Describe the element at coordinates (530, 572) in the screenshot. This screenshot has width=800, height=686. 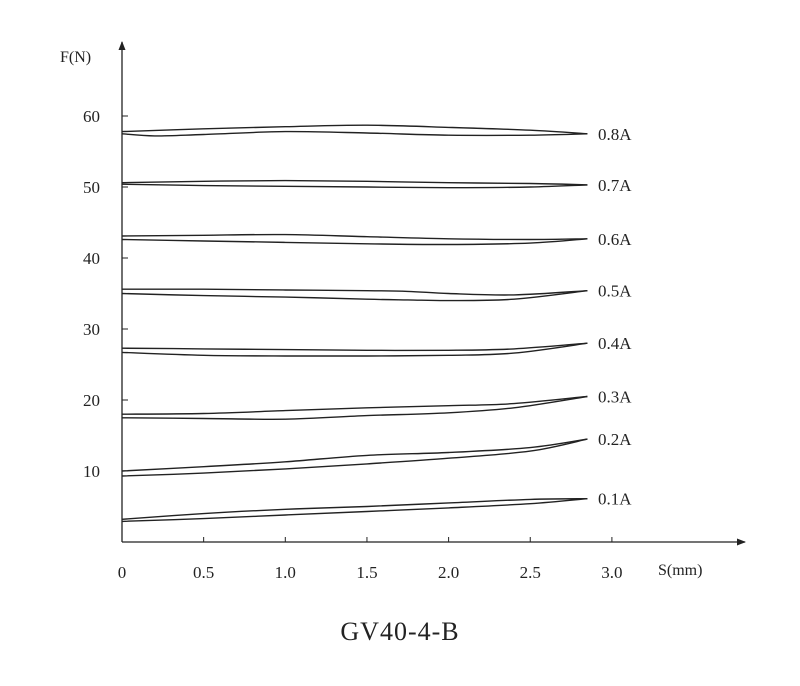
I see `x-tick-label: 2.5` at that location.